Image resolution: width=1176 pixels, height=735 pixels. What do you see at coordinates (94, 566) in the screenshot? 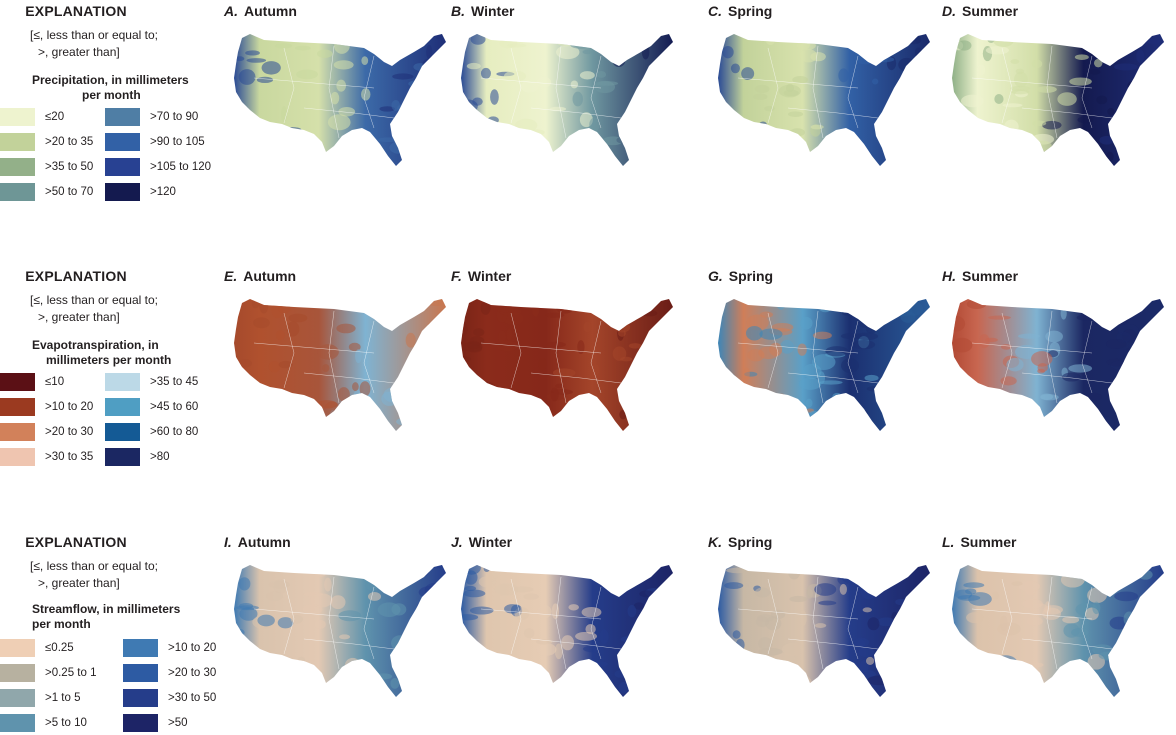
I see `legend-note-line1: [≤, less than or equal to;` at bounding box center [94, 566].